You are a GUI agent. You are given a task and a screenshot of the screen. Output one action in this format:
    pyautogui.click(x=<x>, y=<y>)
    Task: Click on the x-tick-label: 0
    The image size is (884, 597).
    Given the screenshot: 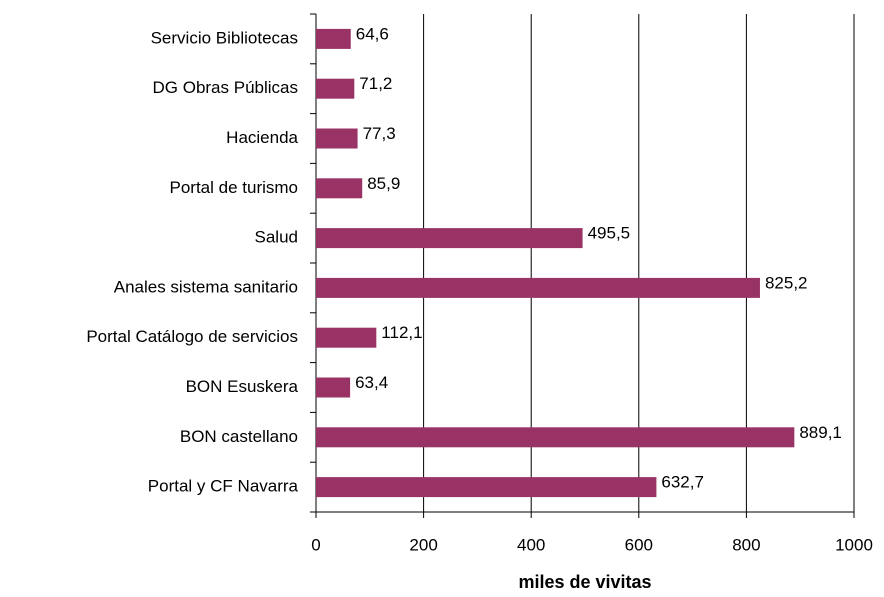 What is the action you would take?
    pyautogui.click(x=315, y=544)
    